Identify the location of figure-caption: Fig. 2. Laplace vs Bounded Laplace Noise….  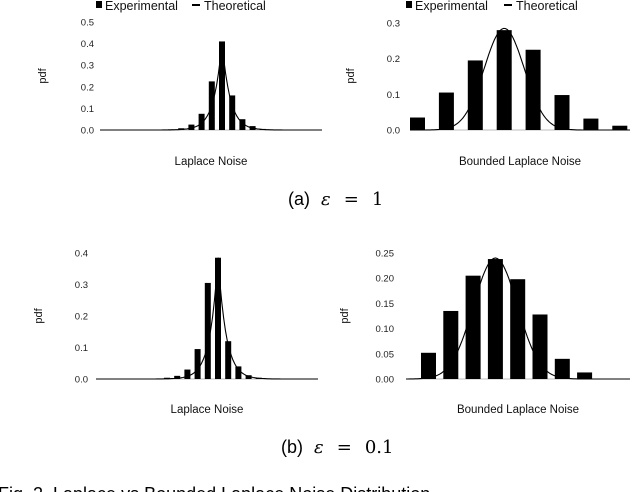
(215, 488).